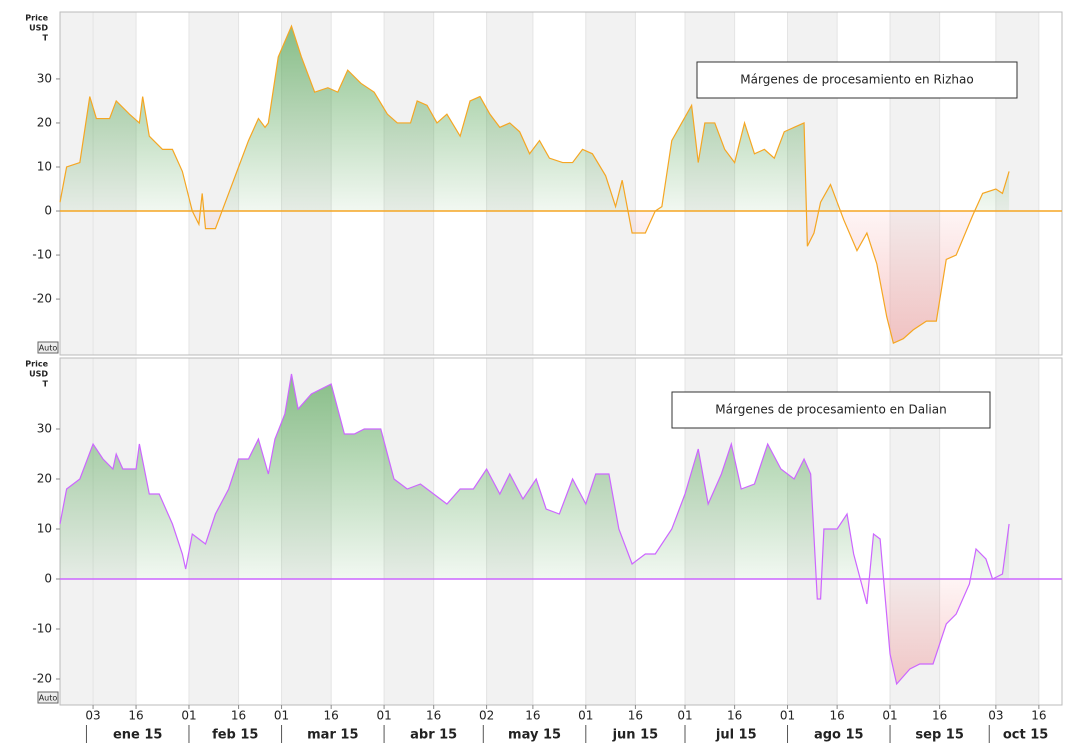 The image size is (1080, 744). I want to click on month-label: jul 15, so click(736, 735).